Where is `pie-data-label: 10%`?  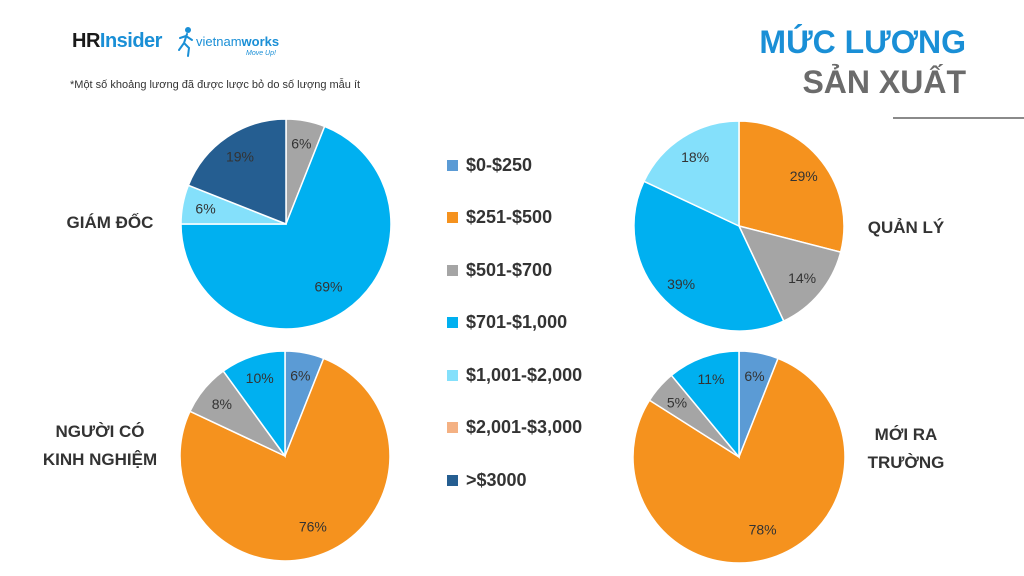 pie-data-label: 10% is located at coordinates (260, 378).